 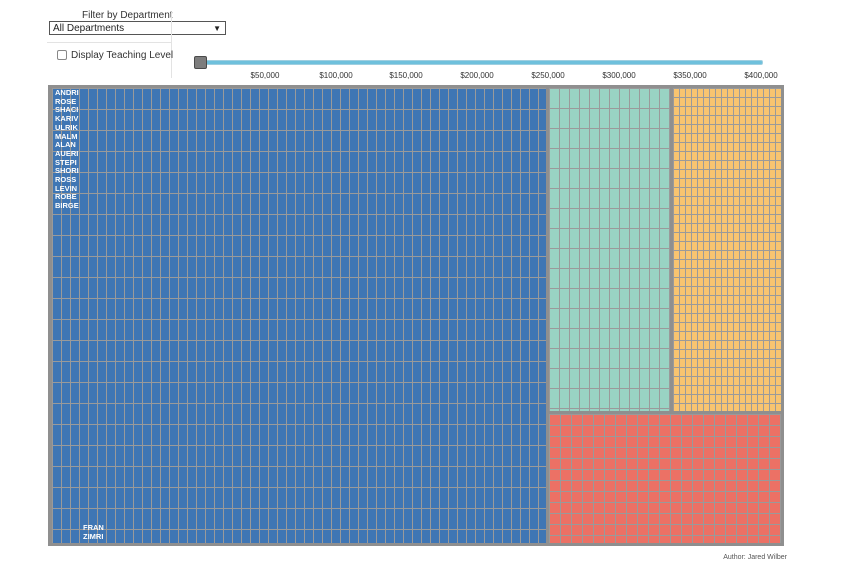 What do you see at coordinates (122, 55) in the screenshot?
I see `teaching-level-label: Display Teaching Level` at bounding box center [122, 55].